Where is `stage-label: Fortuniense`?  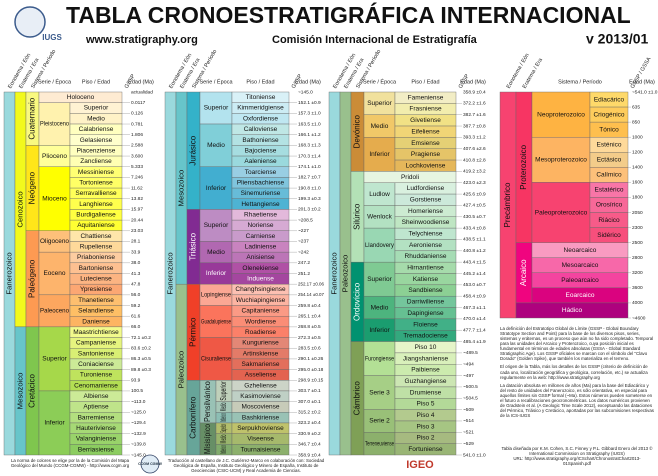
stage-label: Fortuniense is located at coordinates (425, 449).